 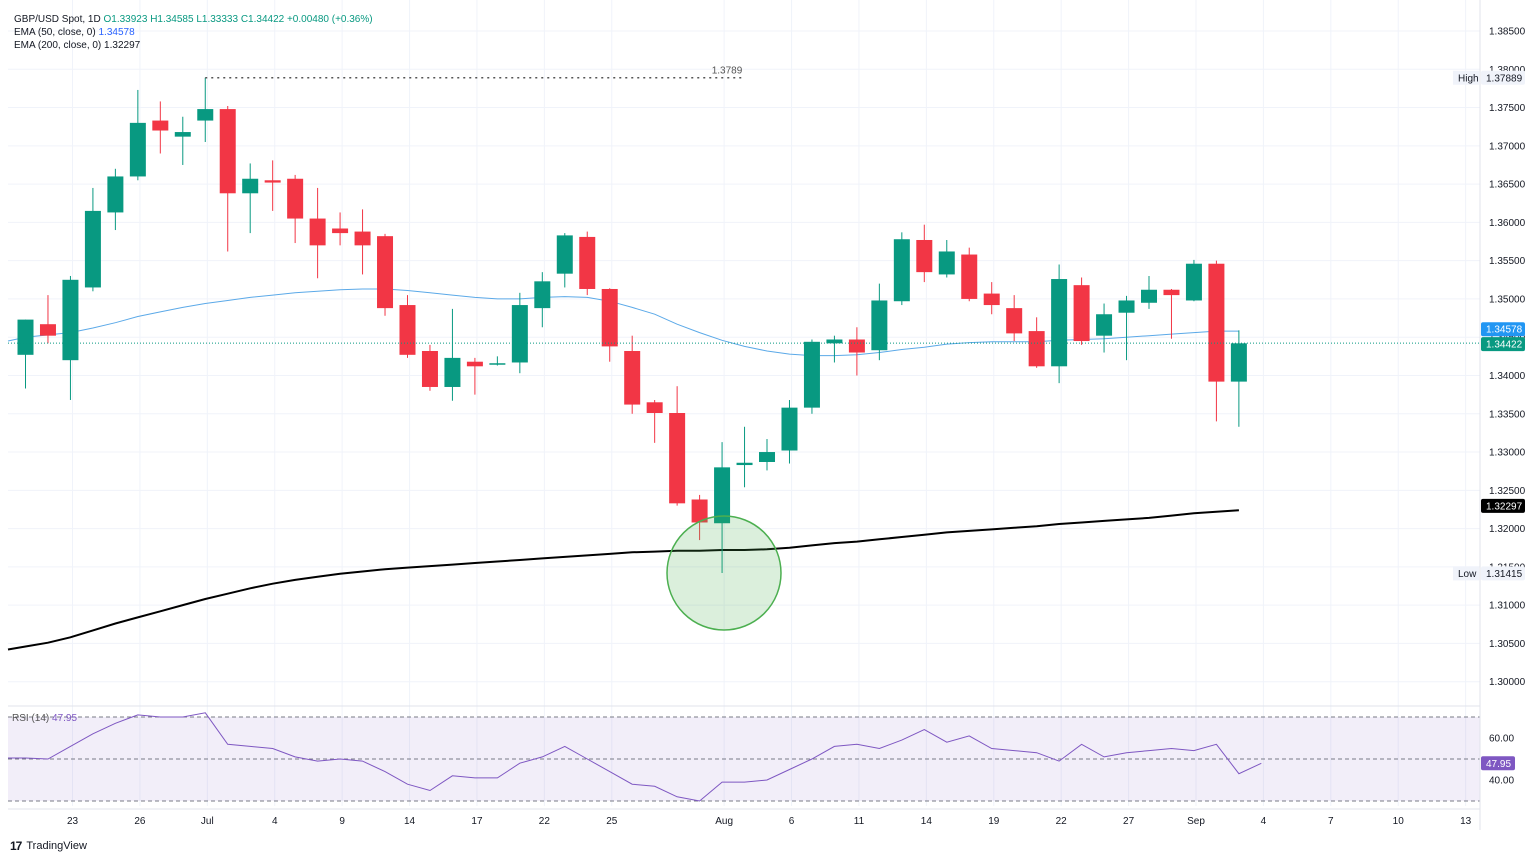 I want to click on rsi-pane, so click(x=744, y=757).